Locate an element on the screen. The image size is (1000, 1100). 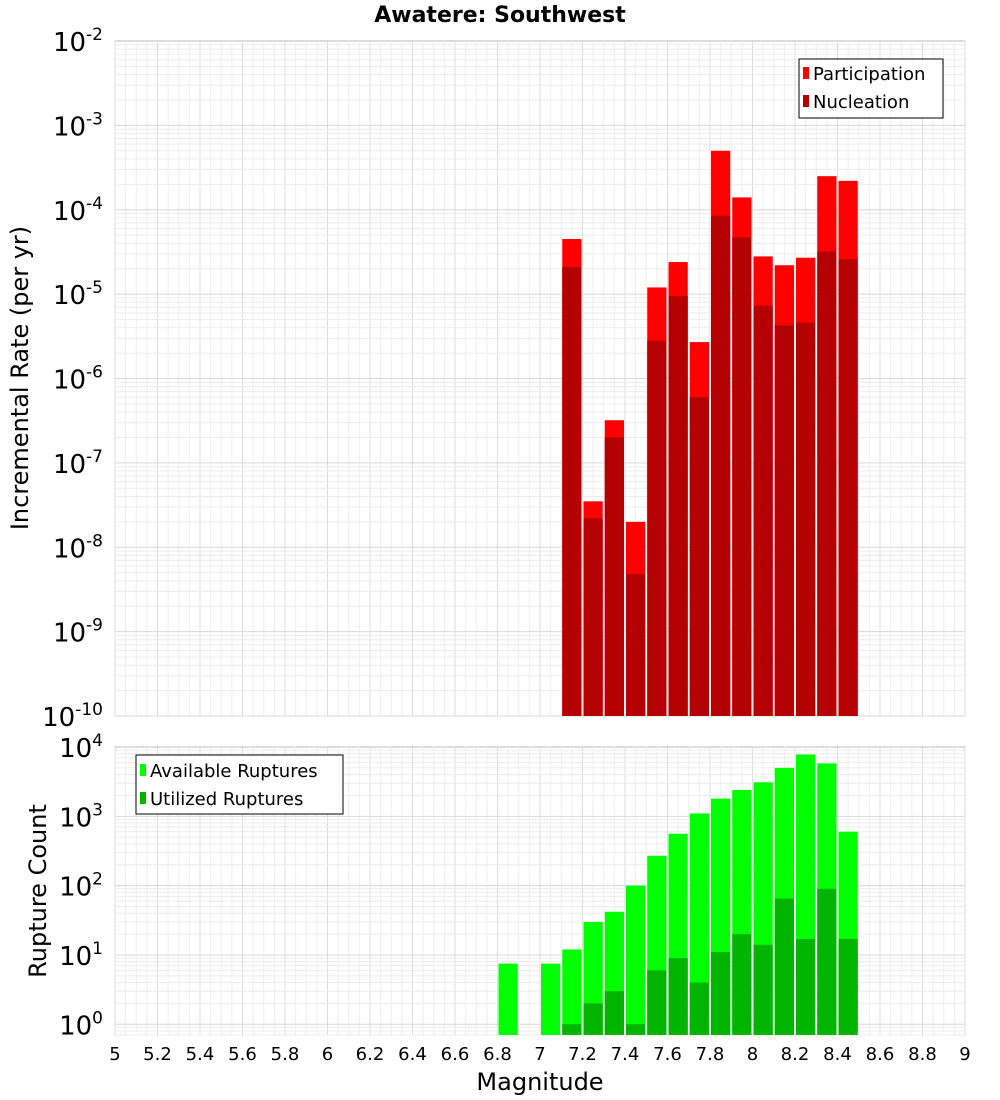
x-tick-label: 9 is located at coordinates (964, 1054).